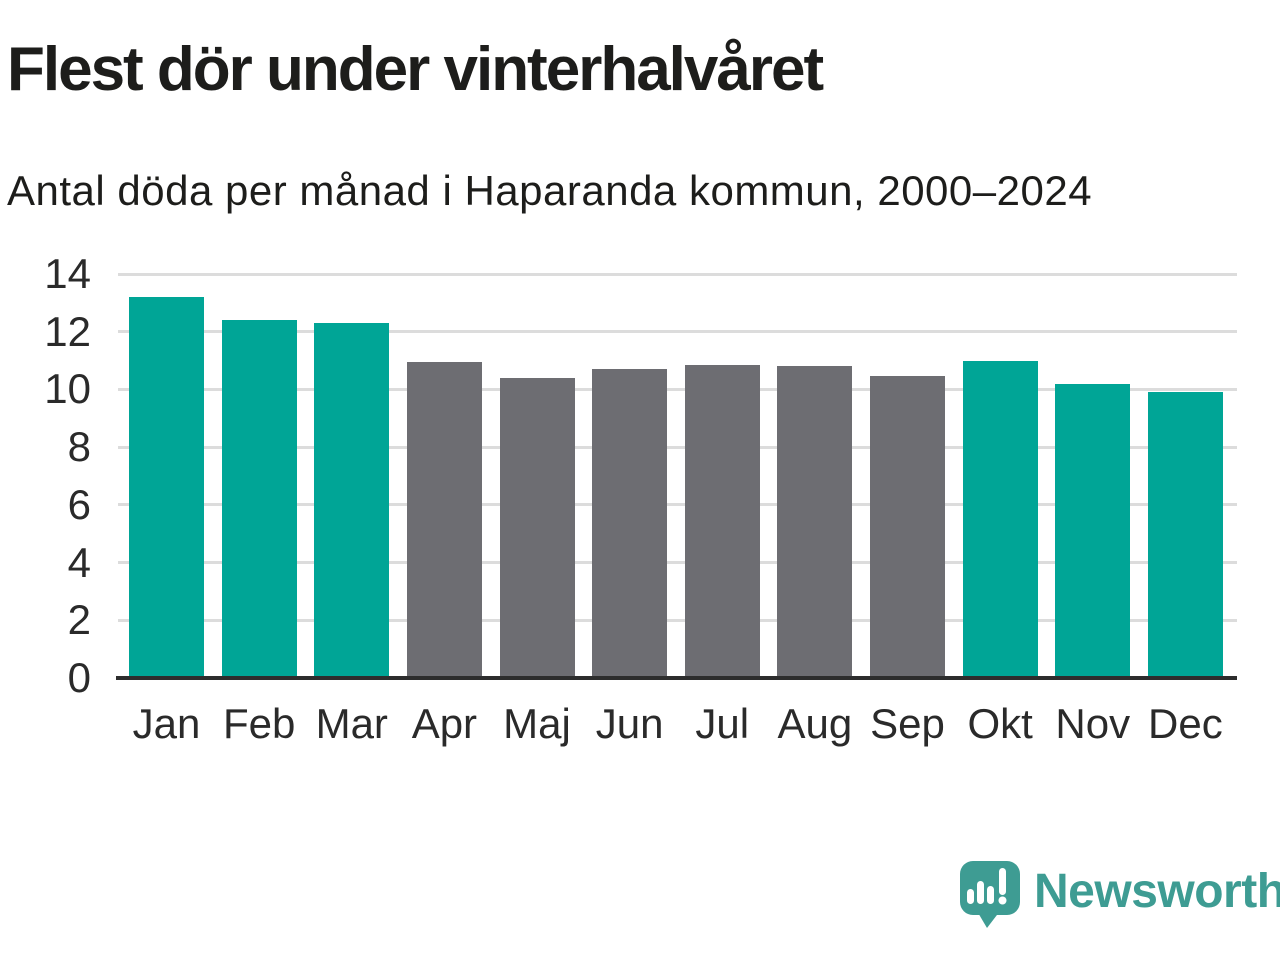 The width and height of the screenshot is (1280, 960). What do you see at coordinates (67, 331) in the screenshot?
I see `y-tick-label-12: 12` at bounding box center [67, 331].